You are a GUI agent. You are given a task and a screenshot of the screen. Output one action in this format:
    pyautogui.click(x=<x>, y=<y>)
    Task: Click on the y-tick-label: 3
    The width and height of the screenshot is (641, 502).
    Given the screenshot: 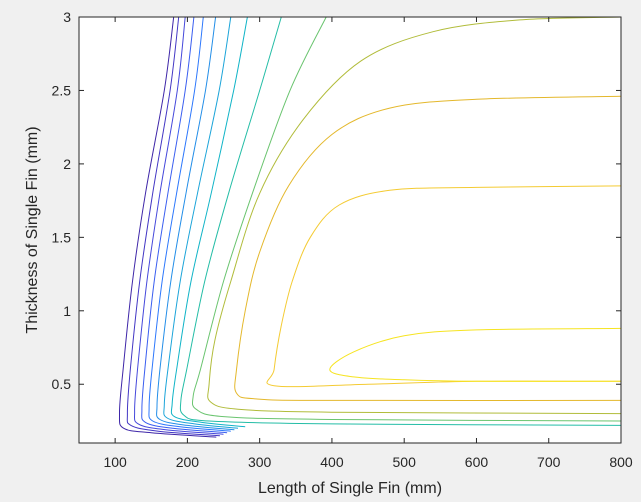 What is the action you would take?
    pyautogui.click(x=67, y=17)
    